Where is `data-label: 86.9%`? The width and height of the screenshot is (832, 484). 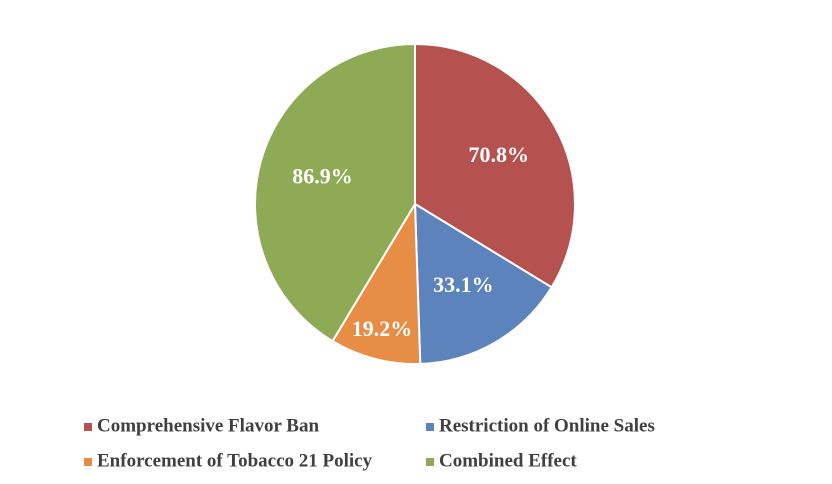 data-label: 86.9% is located at coordinates (322, 175).